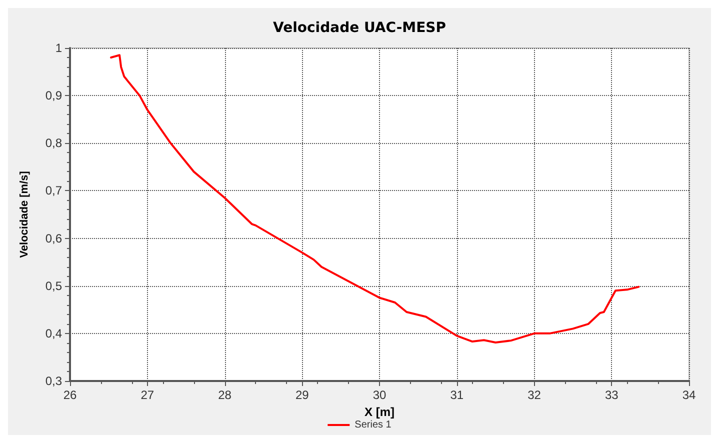 Image resolution: width=719 pixels, height=443 pixels. I want to click on x-tick-label: 32, so click(535, 395).